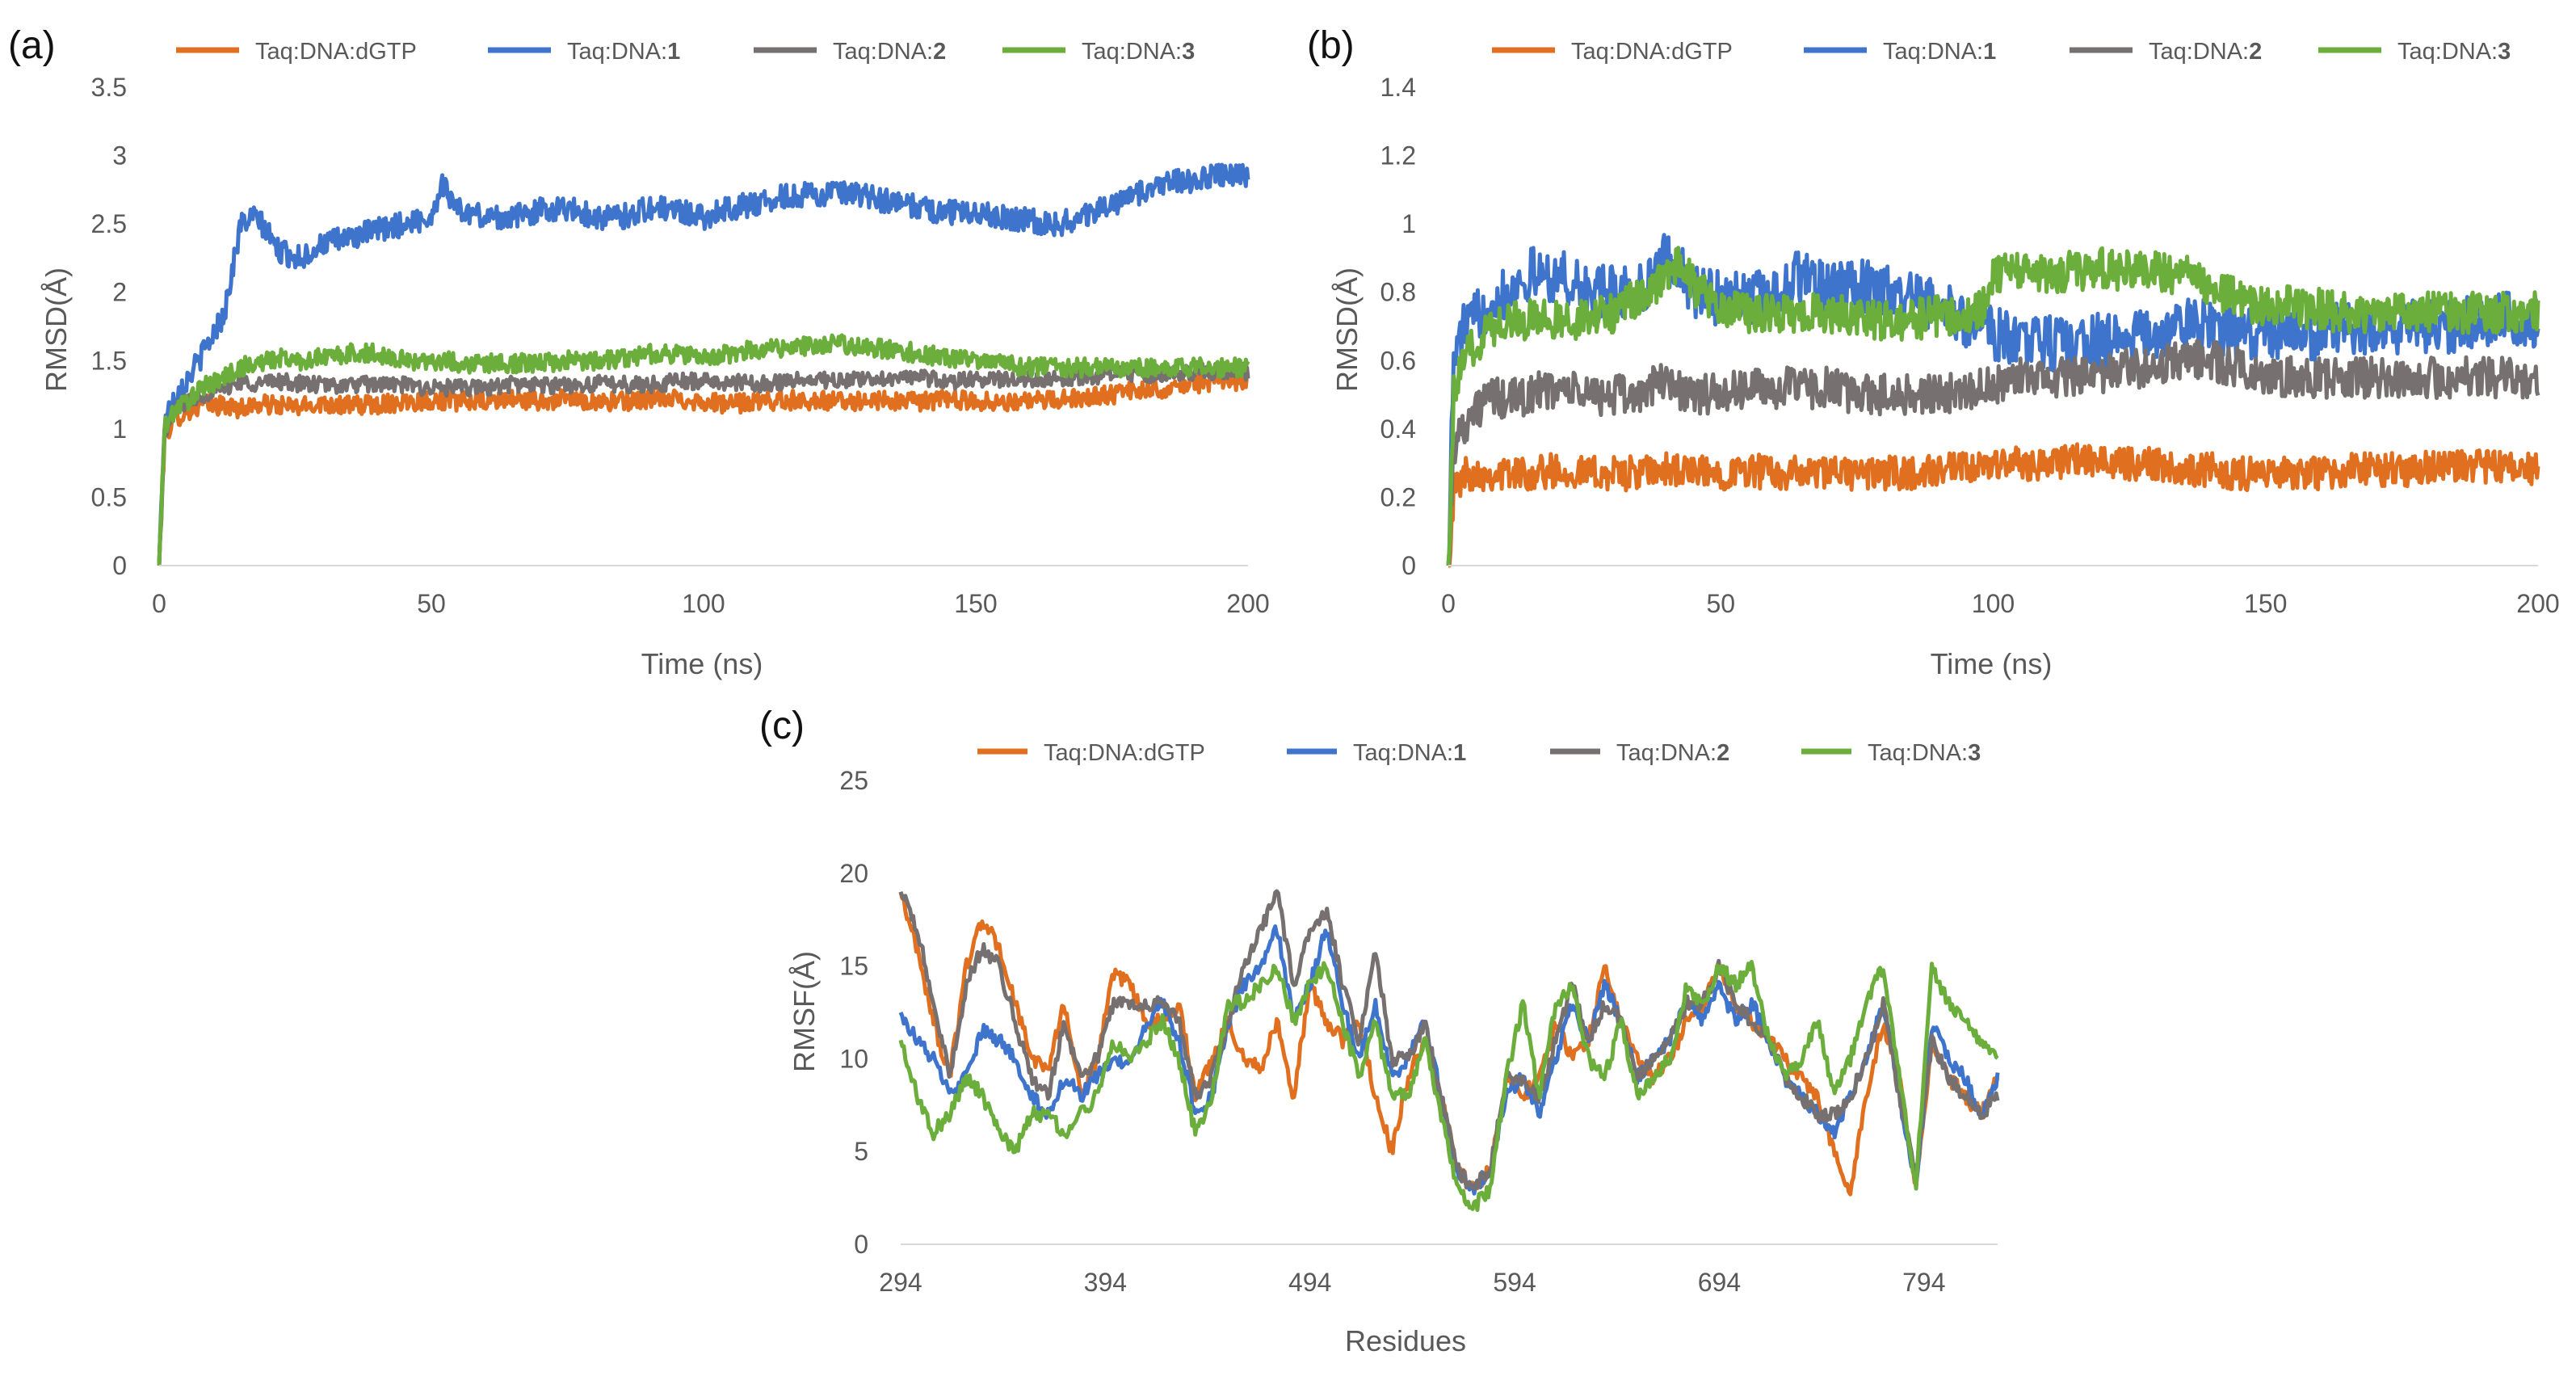 This screenshot has width=2576, height=1376. I want to click on x-tick-label: 394, so click(1105, 1282).